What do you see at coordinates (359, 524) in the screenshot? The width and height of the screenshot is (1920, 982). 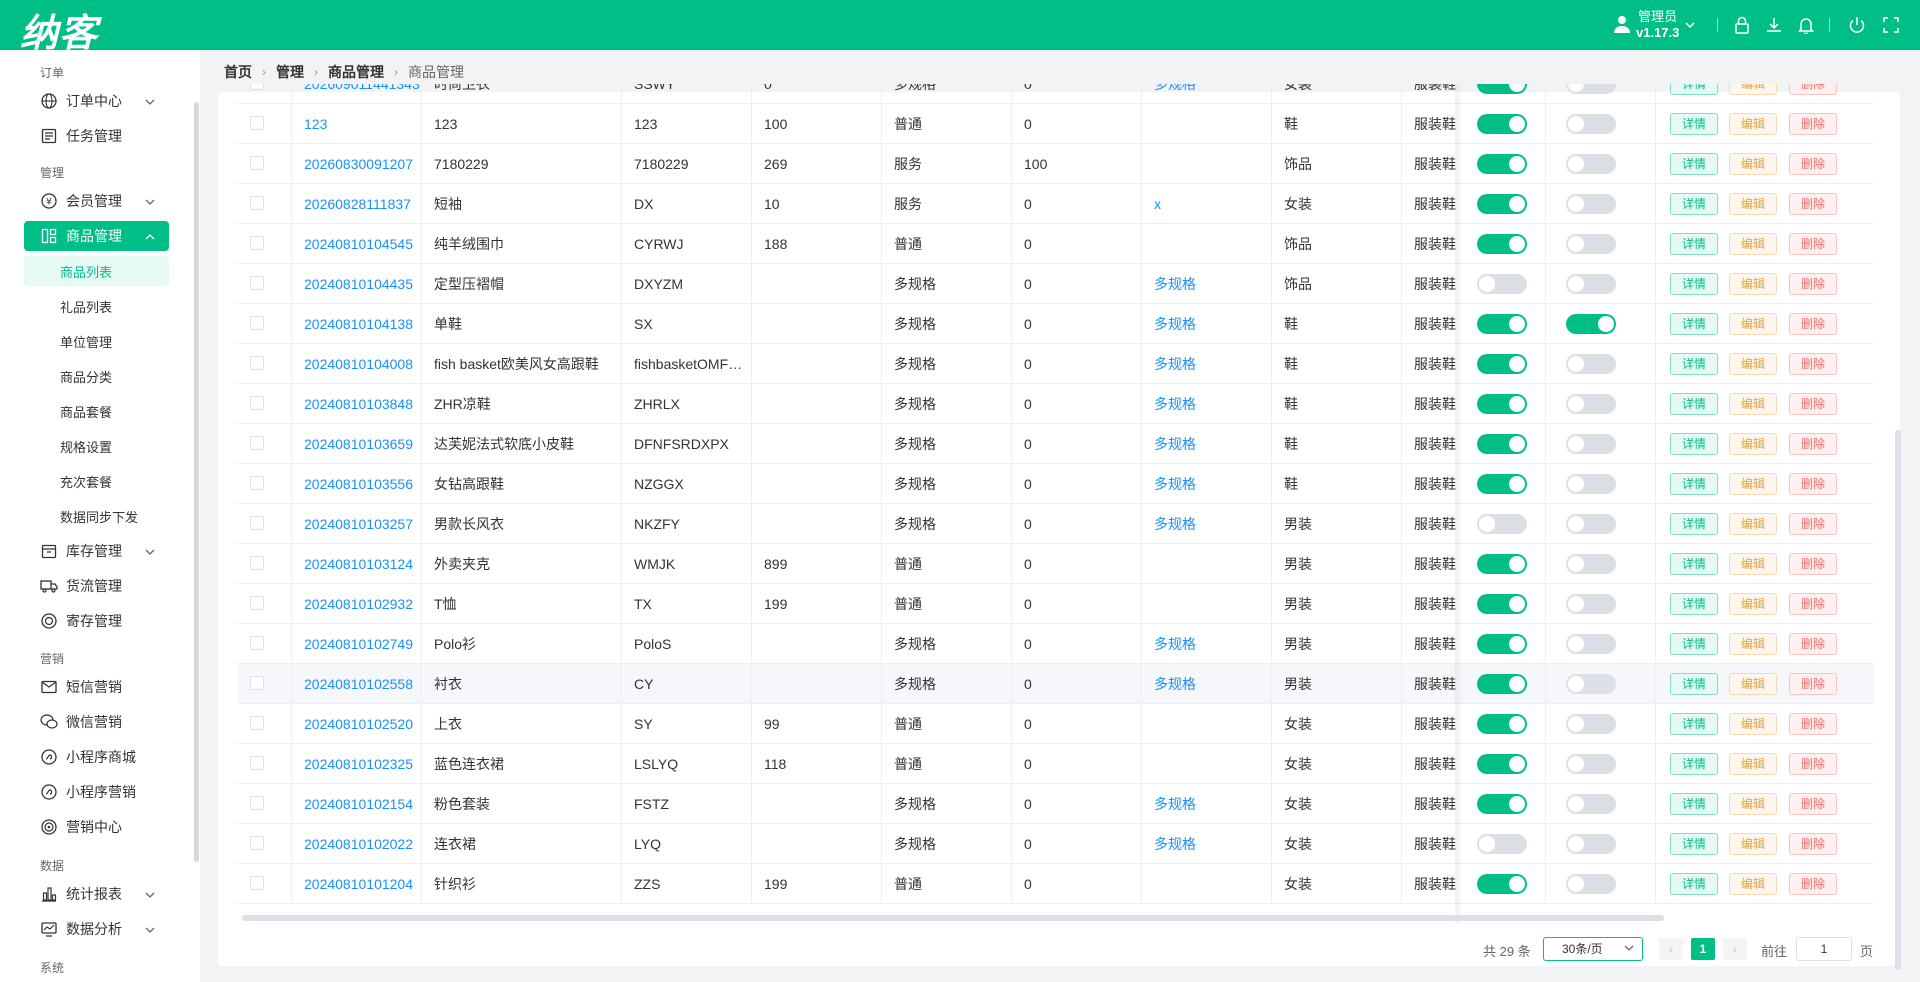 I see `product-code-link: 20240810103257` at bounding box center [359, 524].